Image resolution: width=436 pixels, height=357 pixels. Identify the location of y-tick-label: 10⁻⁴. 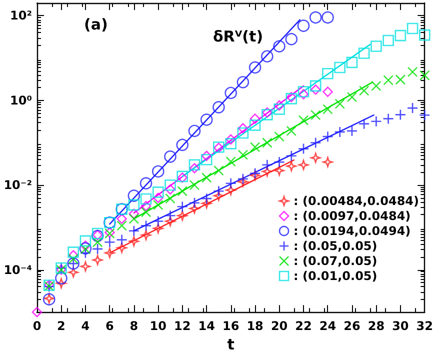
(18, 269).